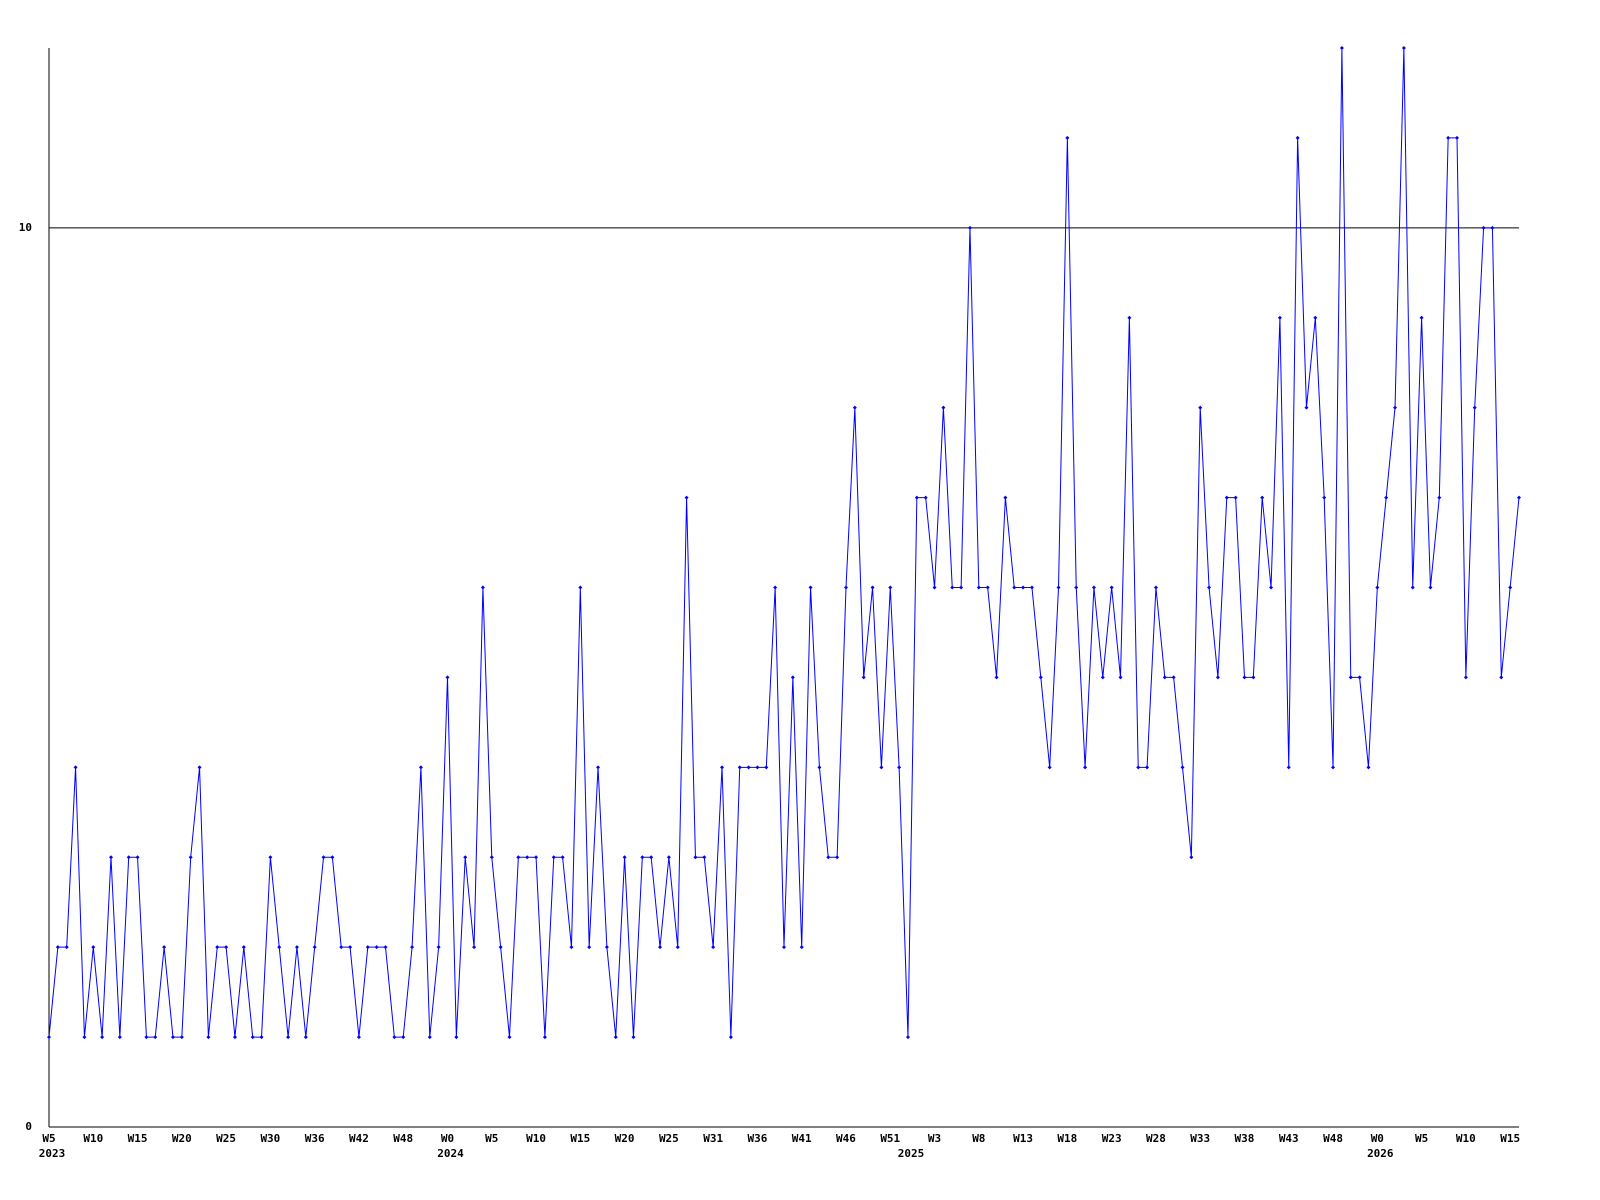 The width and height of the screenshot is (1600, 1200). I want to click on x-tick-label: W30, so click(270, 1138).